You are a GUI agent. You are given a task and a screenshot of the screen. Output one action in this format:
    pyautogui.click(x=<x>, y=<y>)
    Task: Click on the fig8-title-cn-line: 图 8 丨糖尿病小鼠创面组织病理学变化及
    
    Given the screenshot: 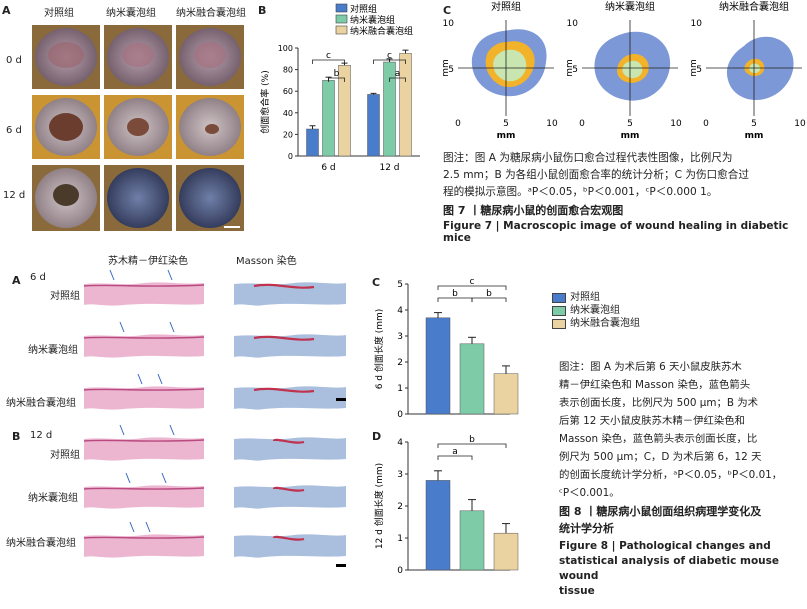 What is the action you would take?
    pyautogui.click(x=660, y=511)
    